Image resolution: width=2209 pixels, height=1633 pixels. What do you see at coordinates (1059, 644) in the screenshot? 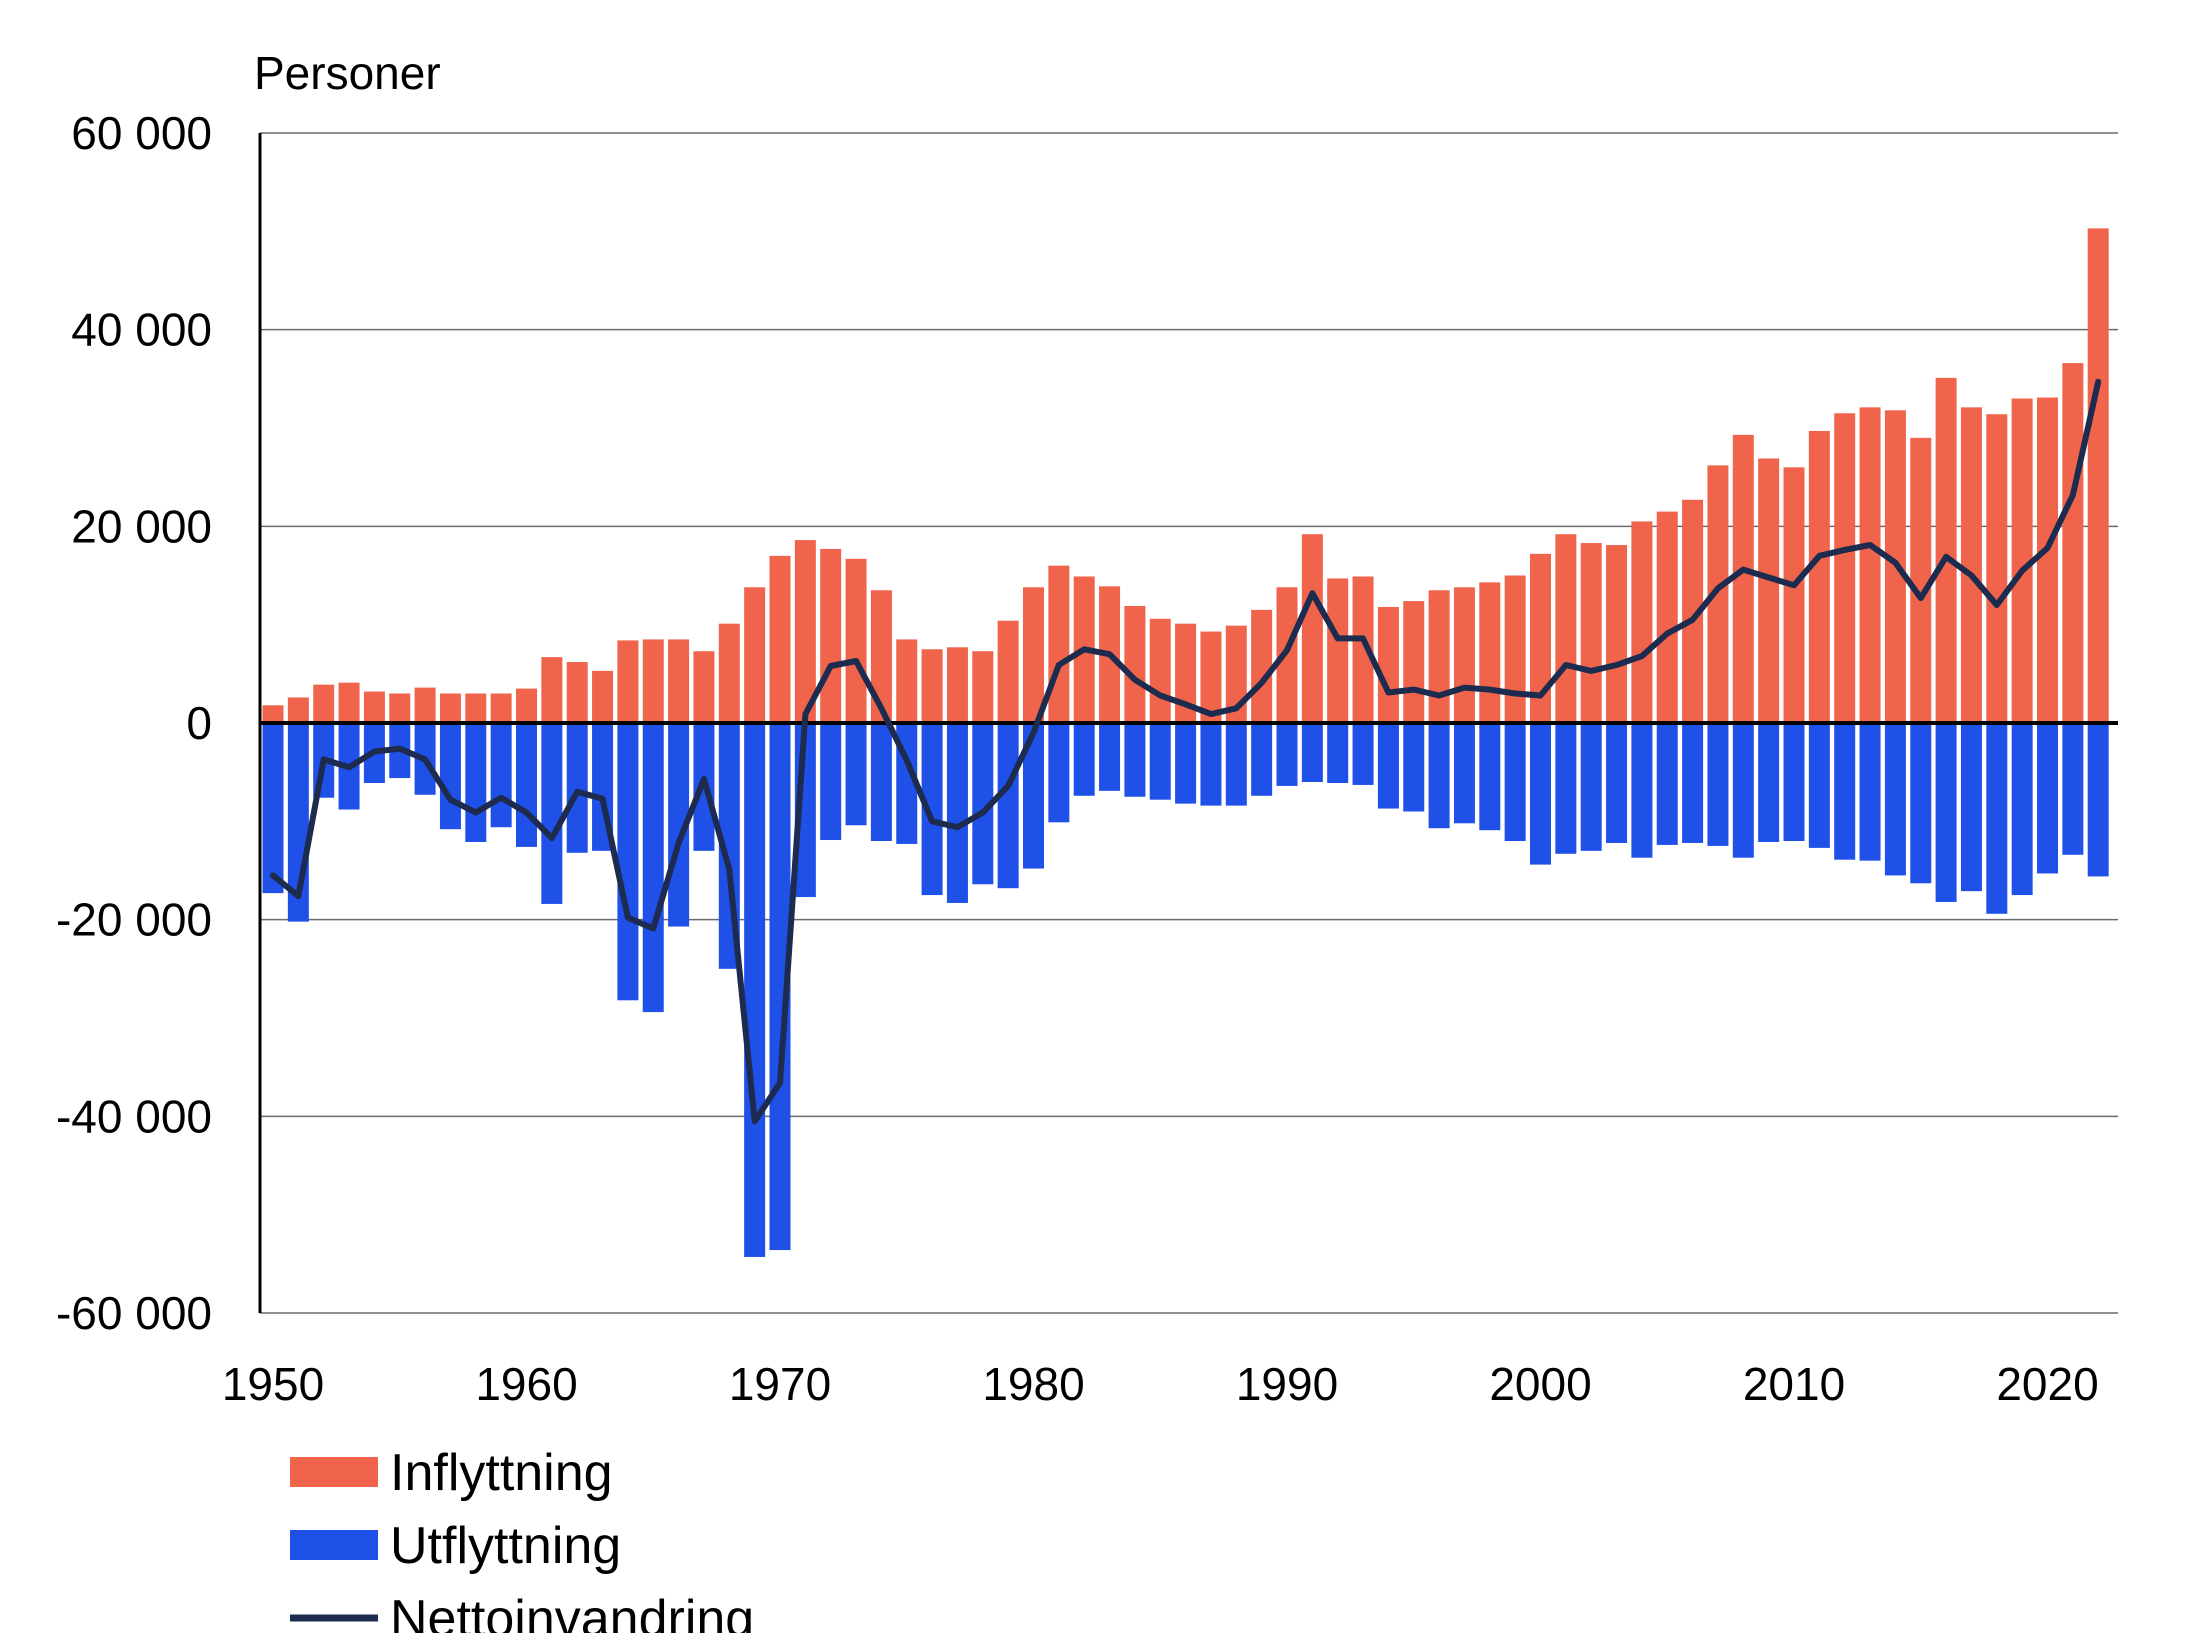
I see `bar-inflyttning-1981` at bounding box center [1059, 644].